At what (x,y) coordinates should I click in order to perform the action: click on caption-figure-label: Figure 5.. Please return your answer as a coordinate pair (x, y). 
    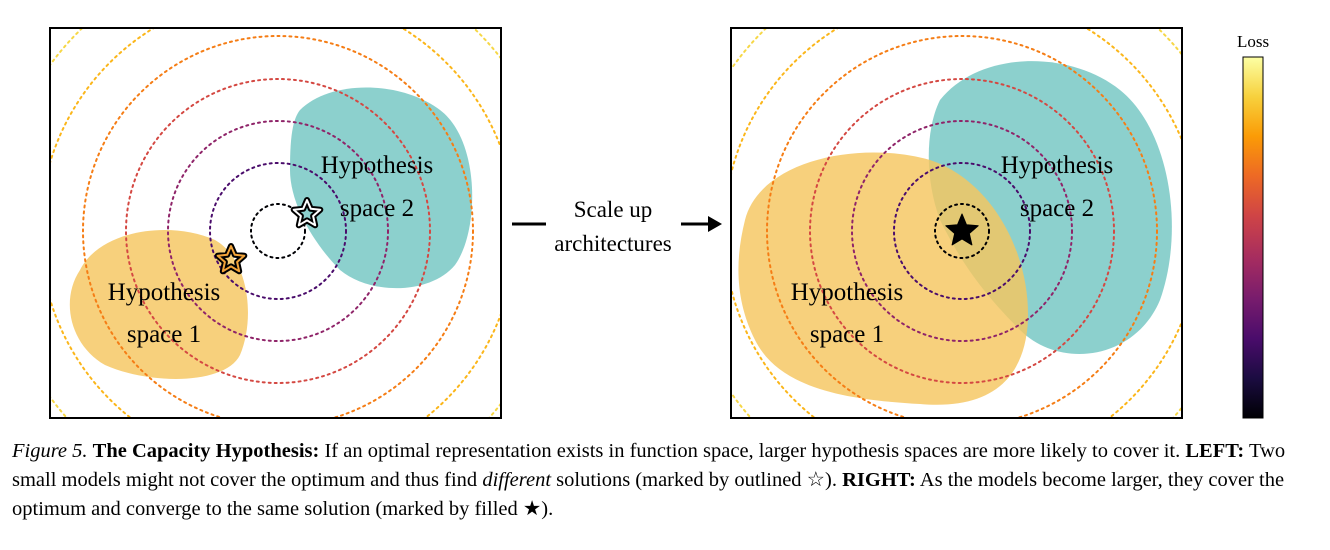
    Looking at the image, I should click on (50, 451).